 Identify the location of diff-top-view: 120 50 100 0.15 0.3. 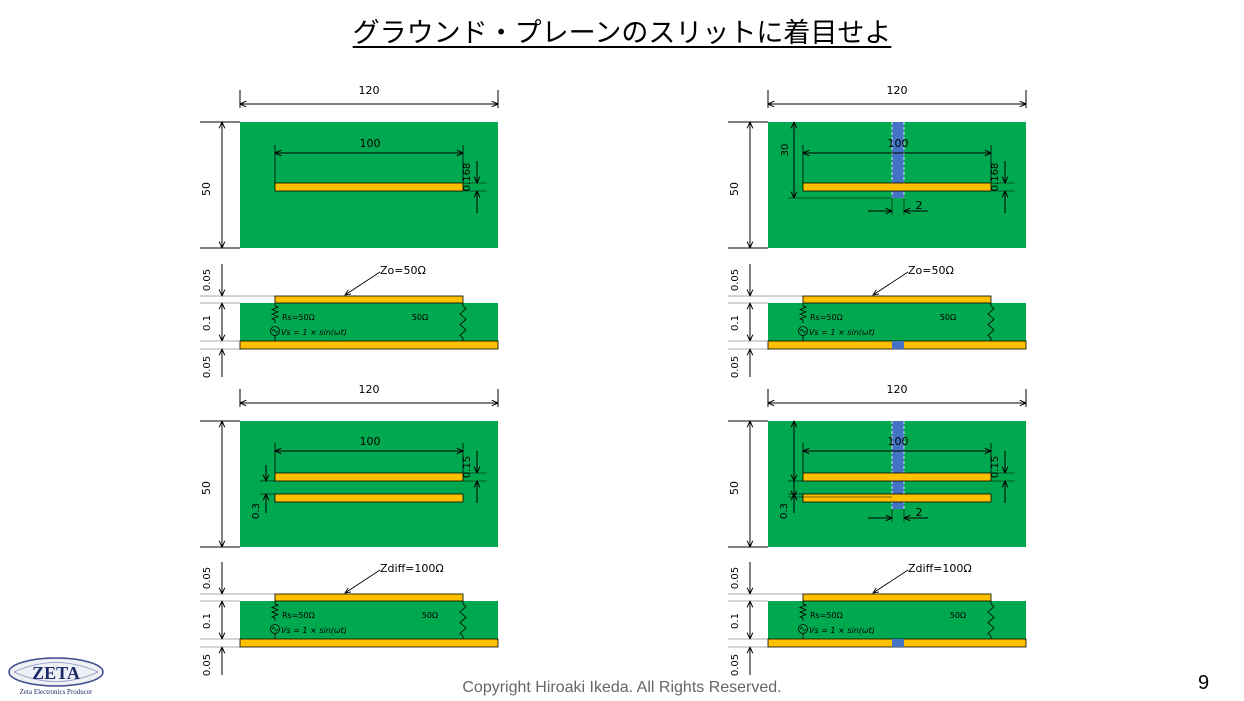
(349, 465).